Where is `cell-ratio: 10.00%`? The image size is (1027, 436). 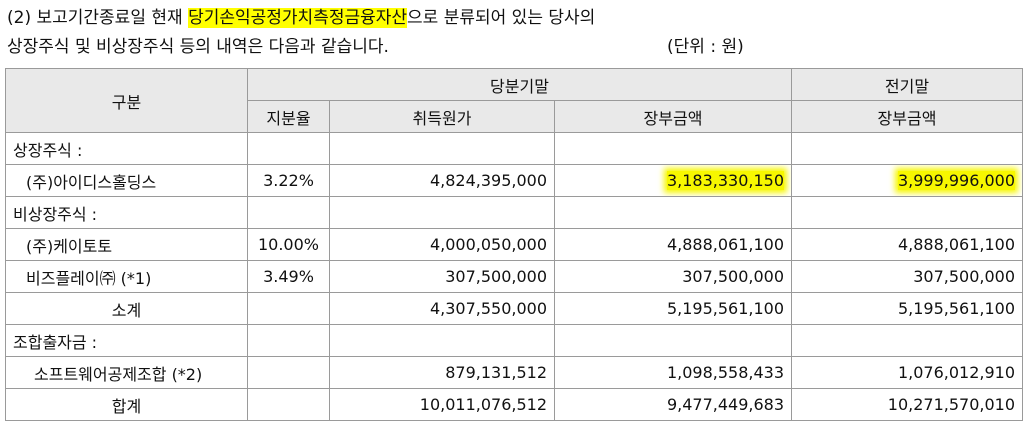 cell-ratio: 10.00% is located at coordinates (288, 244).